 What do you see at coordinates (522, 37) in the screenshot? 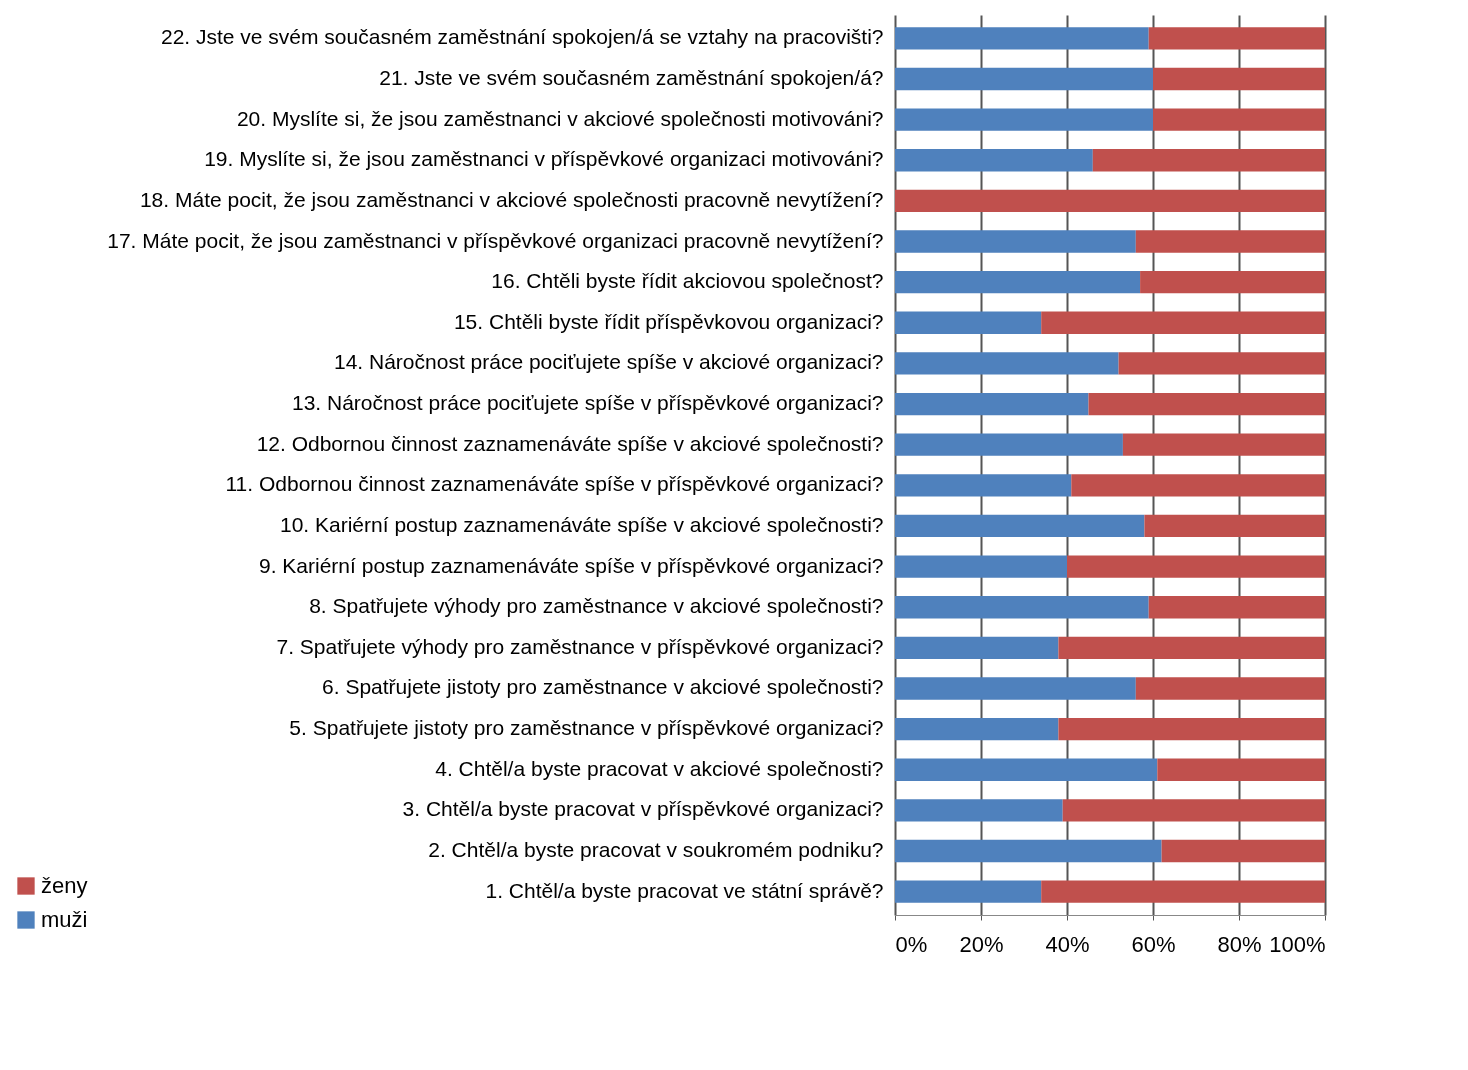
I see `y-tick-label: 22. Jste ve svém současném zaměstnání spokojen/á se vztahy na pracovišti?` at bounding box center [522, 37].